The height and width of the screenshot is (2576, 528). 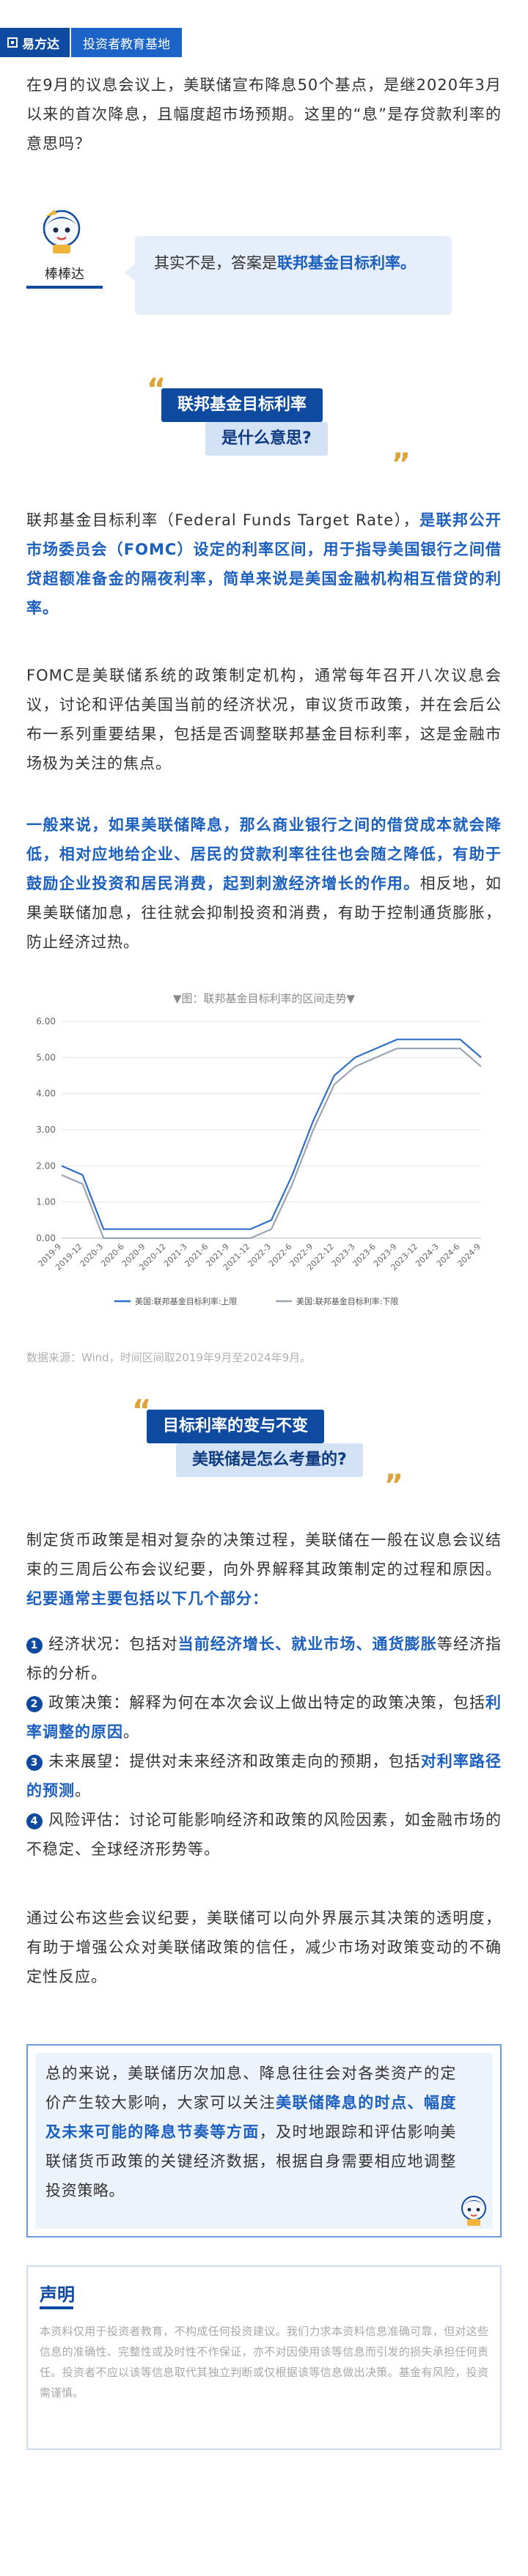 What do you see at coordinates (56, 2307) in the screenshot?
I see `disclaimer-underline` at bounding box center [56, 2307].